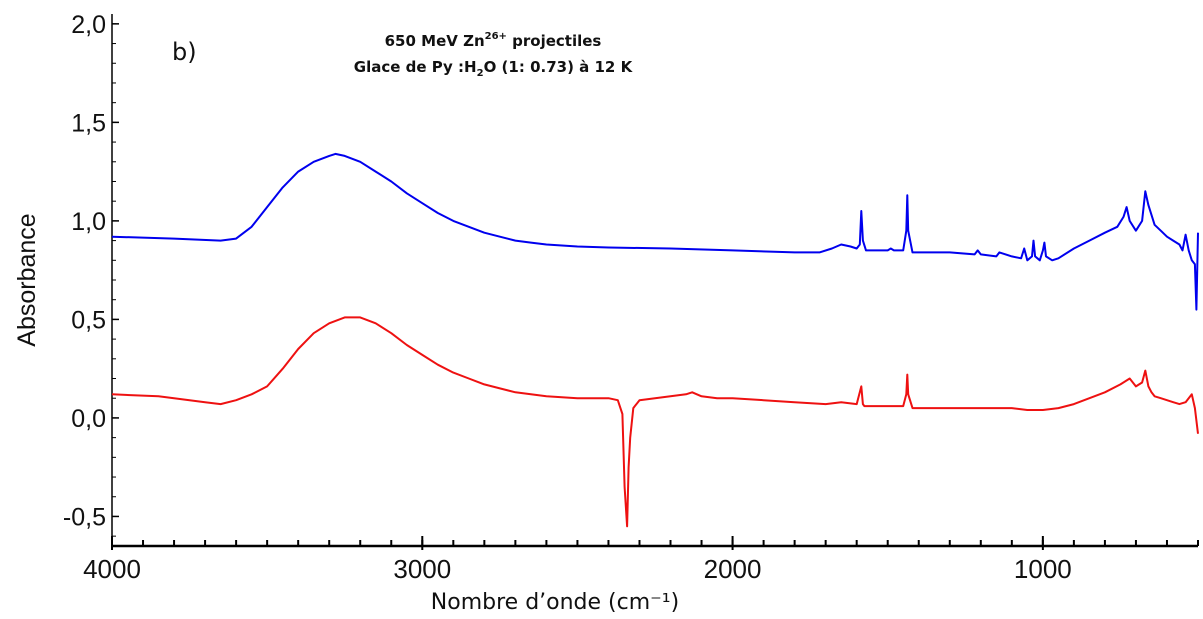 The height and width of the screenshot is (619, 1203). Describe the element at coordinates (91, 274) in the screenshot. I see `y-ticks: 2,0 1,5 1,0 0,5 0,0 -0,5` at that location.